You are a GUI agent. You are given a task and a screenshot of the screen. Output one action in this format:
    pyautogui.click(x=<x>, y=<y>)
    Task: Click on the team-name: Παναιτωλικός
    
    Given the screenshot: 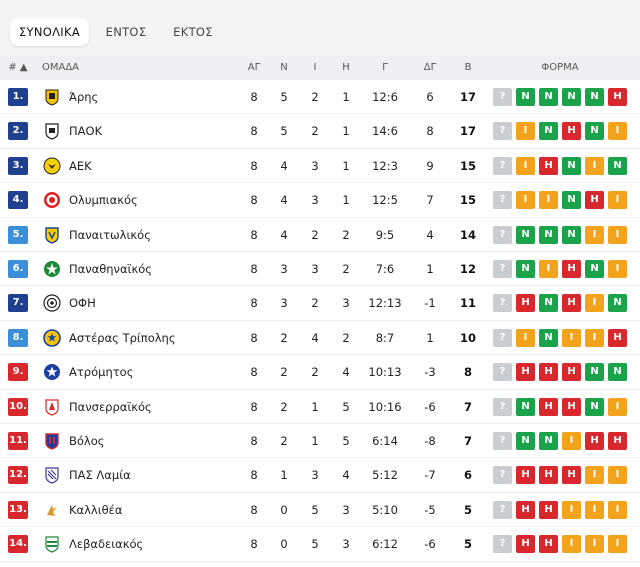 What is the action you would take?
    pyautogui.click(x=110, y=234)
    